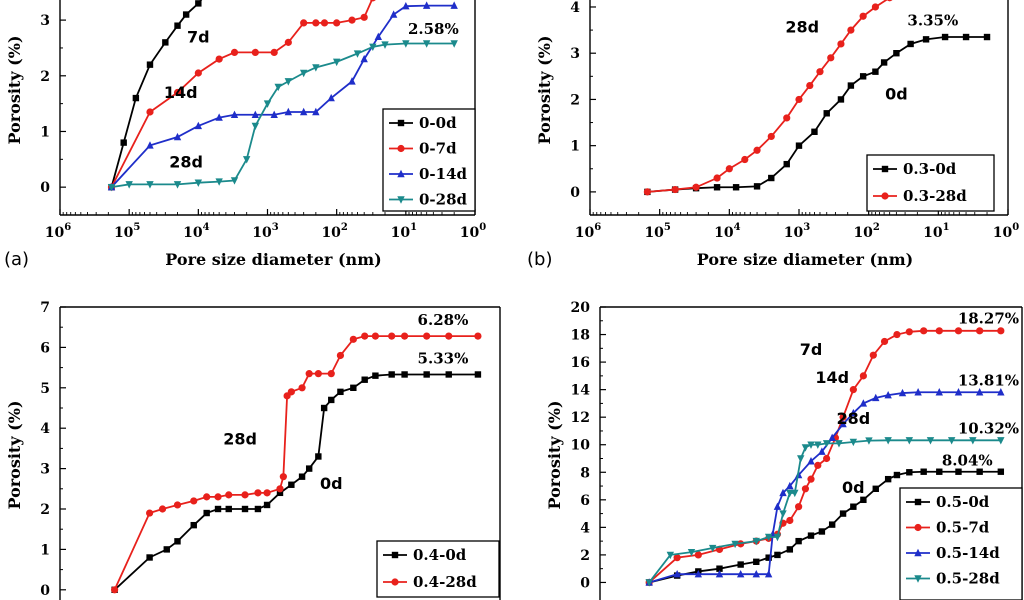 The width and height of the screenshot is (1024, 600). I want to click on x-tick-label: 105, so click(127, 231).